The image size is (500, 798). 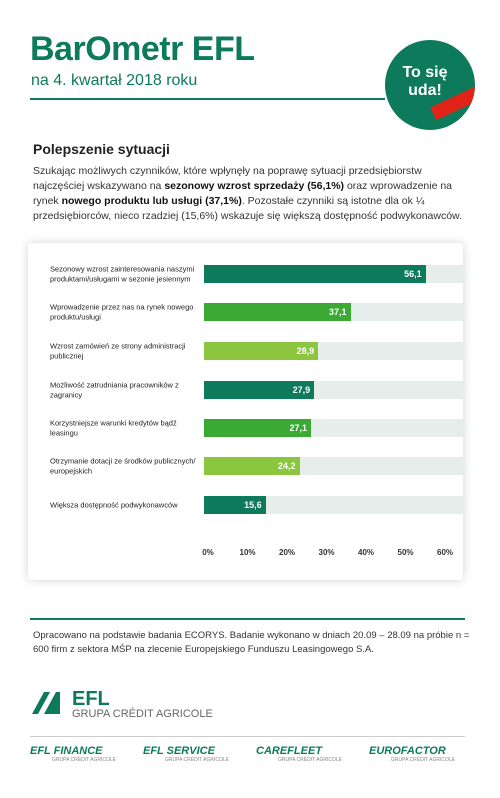 What do you see at coordinates (179, 751) in the screenshot?
I see `brand-name: EFL SERVICE` at bounding box center [179, 751].